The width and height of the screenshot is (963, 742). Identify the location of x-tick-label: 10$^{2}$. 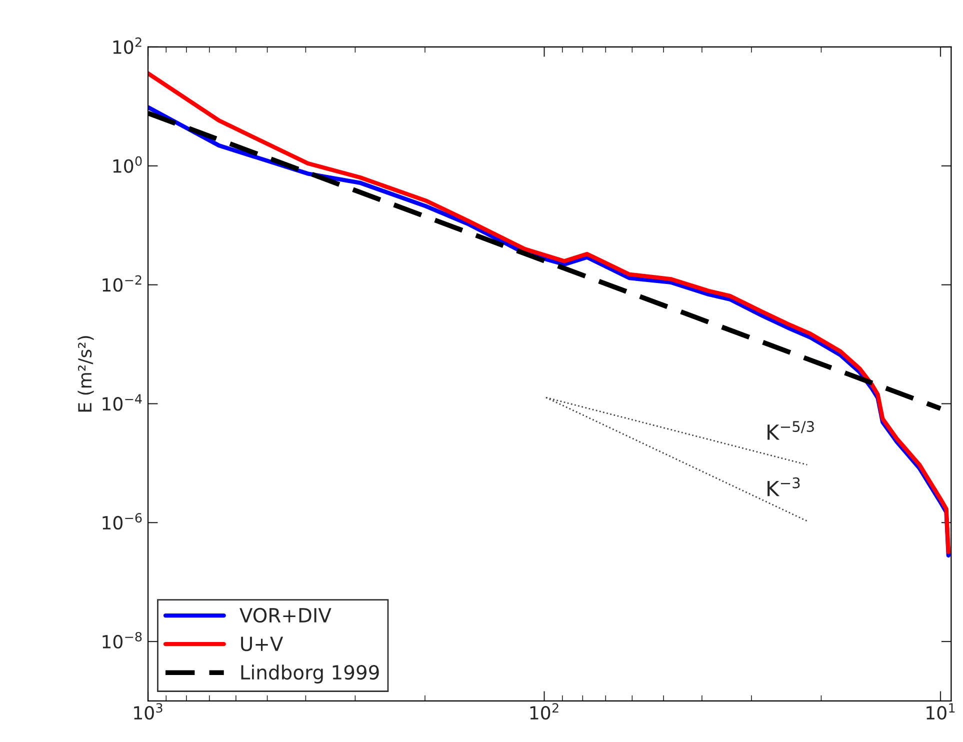
(544, 711).